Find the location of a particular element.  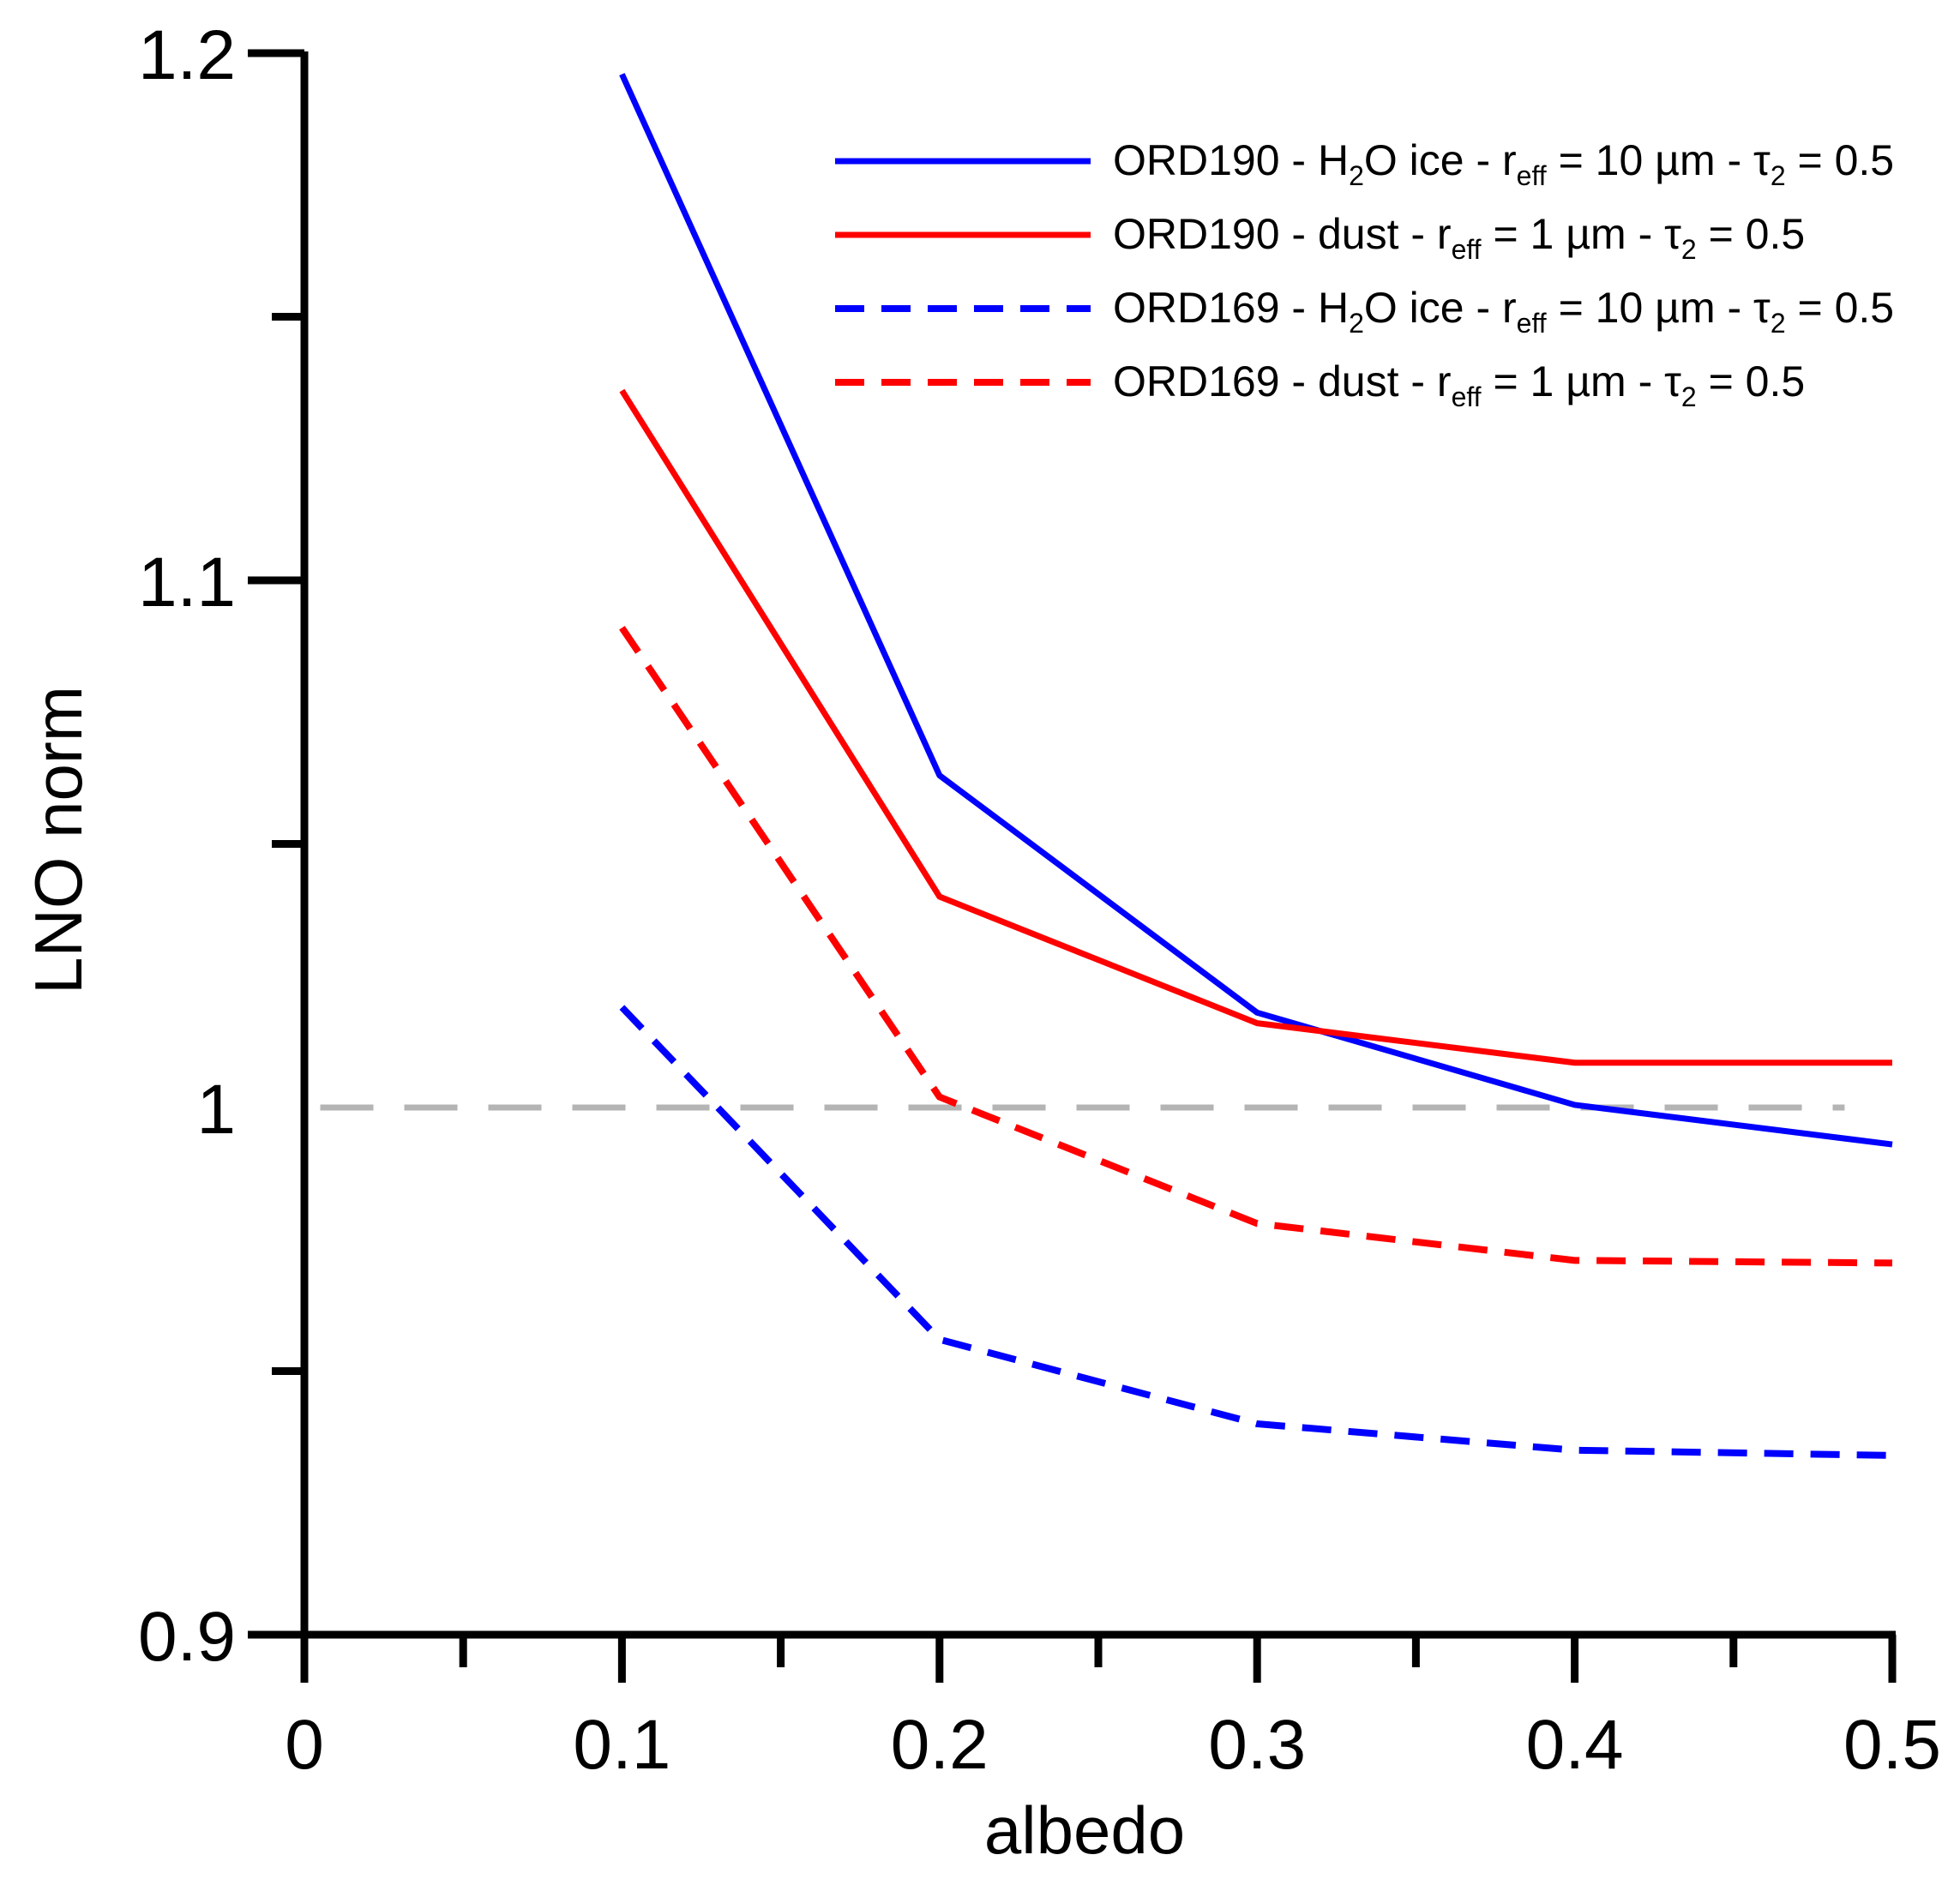

x-tick-label: 0.4 is located at coordinates (1575, 1745).